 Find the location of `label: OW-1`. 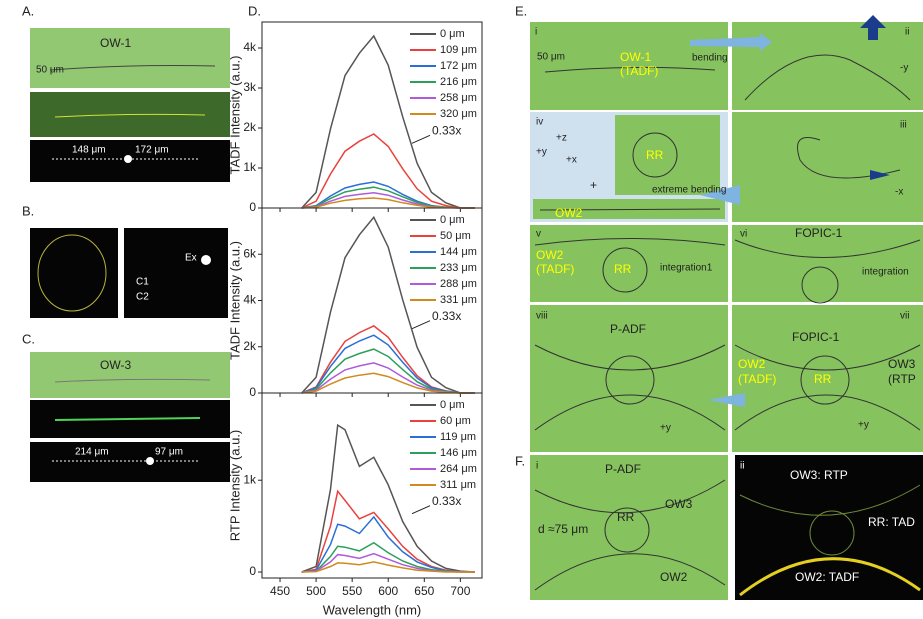

label: OW-1 is located at coordinates (115, 43).